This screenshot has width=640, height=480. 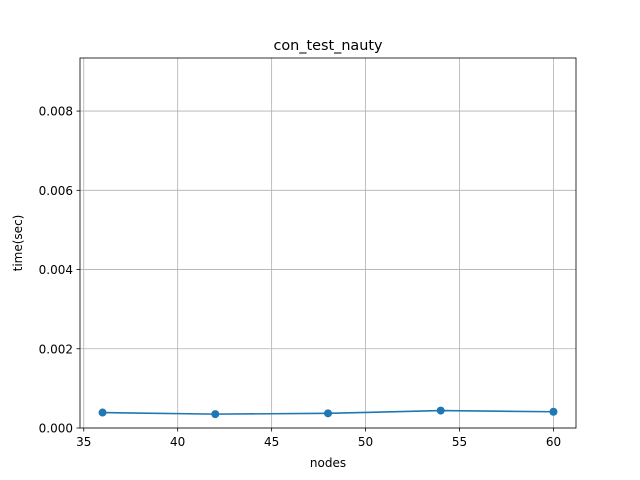 I want to click on x-axis-label: nodes, so click(x=328, y=463).